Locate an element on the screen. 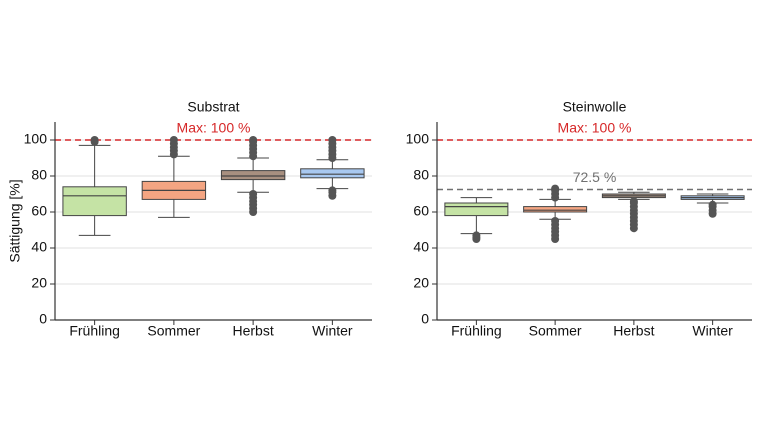  reference-label: 72.5 % is located at coordinates (595, 177).